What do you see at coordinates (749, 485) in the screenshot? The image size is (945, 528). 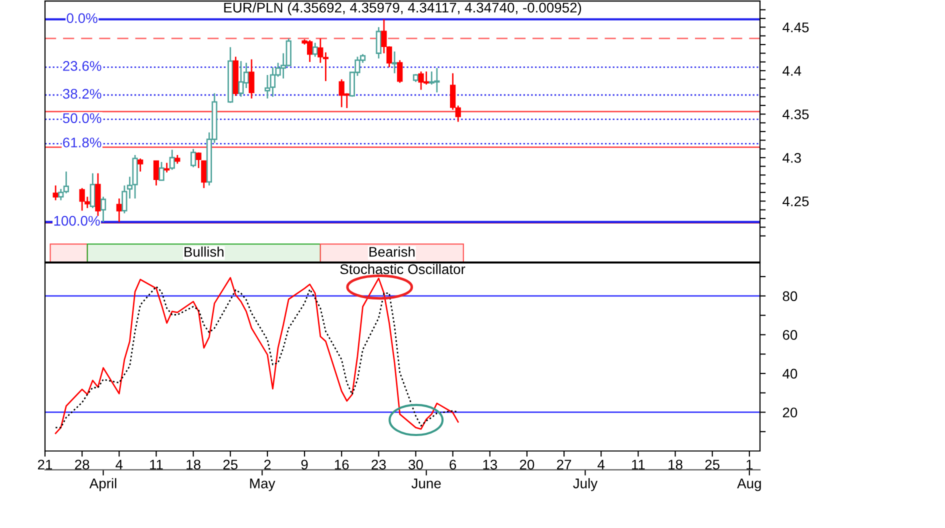 I see `x2-tick-label: Aug` at bounding box center [749, 485].